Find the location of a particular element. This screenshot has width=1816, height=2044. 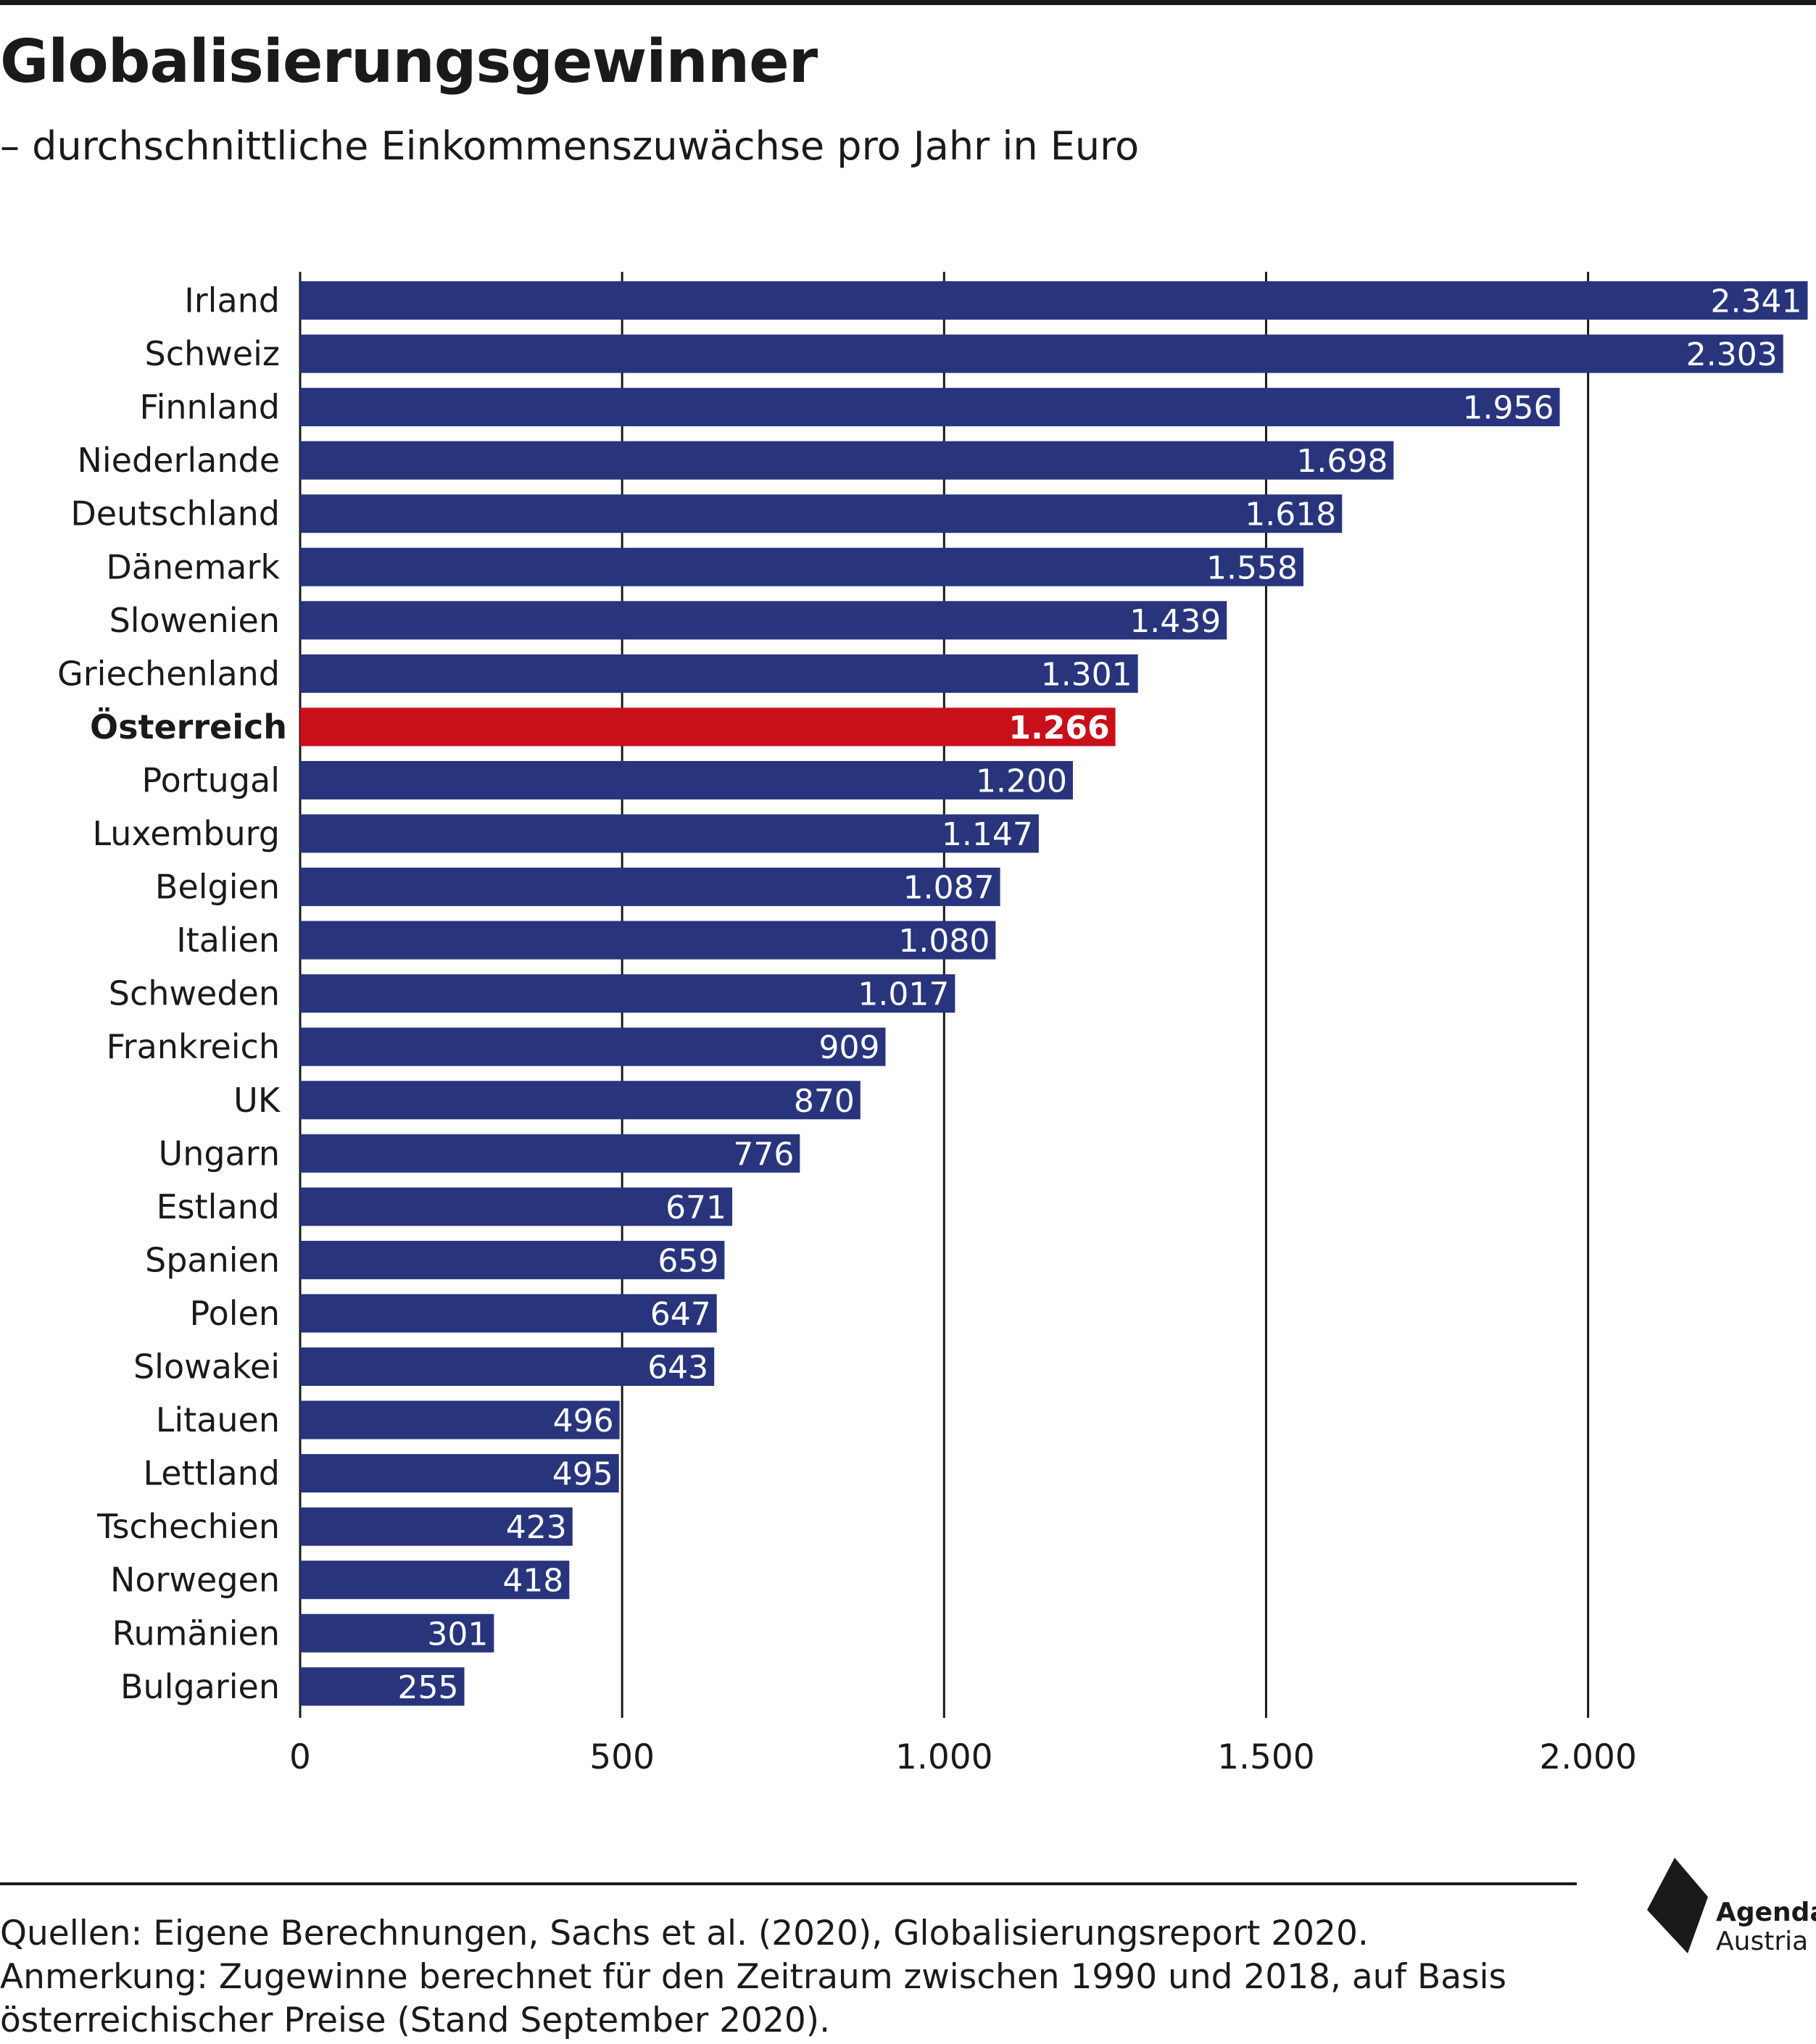

x-tick-label: 1.000 is located at coordinates (944, 1757).